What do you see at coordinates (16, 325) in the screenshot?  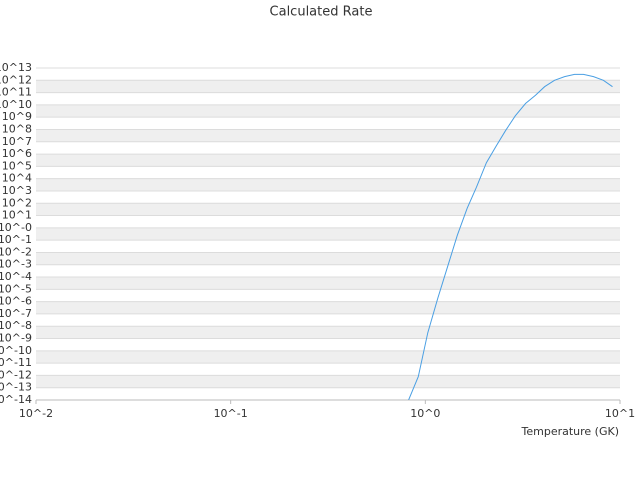 I see `y-tick-label: 10^-8` at bounding box center [16, 325].